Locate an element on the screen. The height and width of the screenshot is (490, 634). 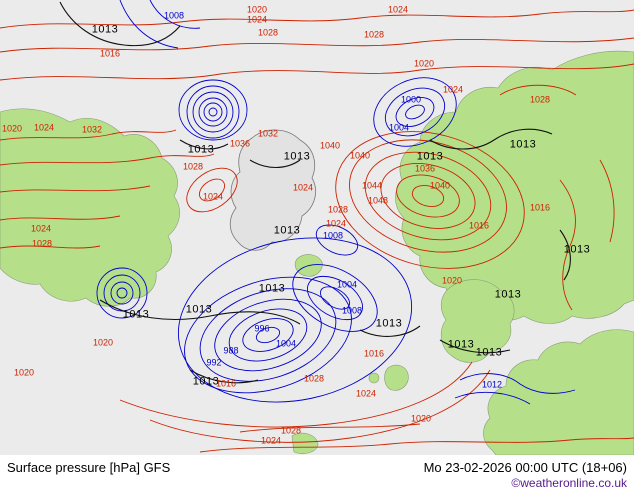
pressure-label: 996 is located at coordinates (262, 328).